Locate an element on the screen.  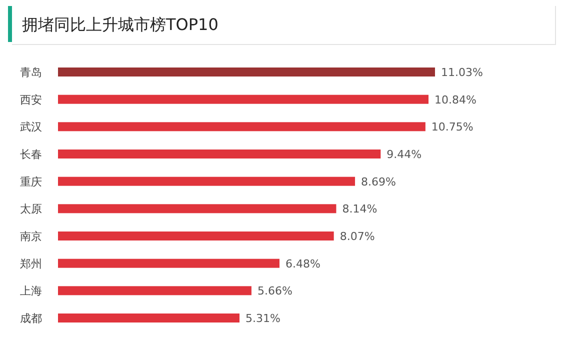
data-label: 5.31% is located at coordinates (262, 318).